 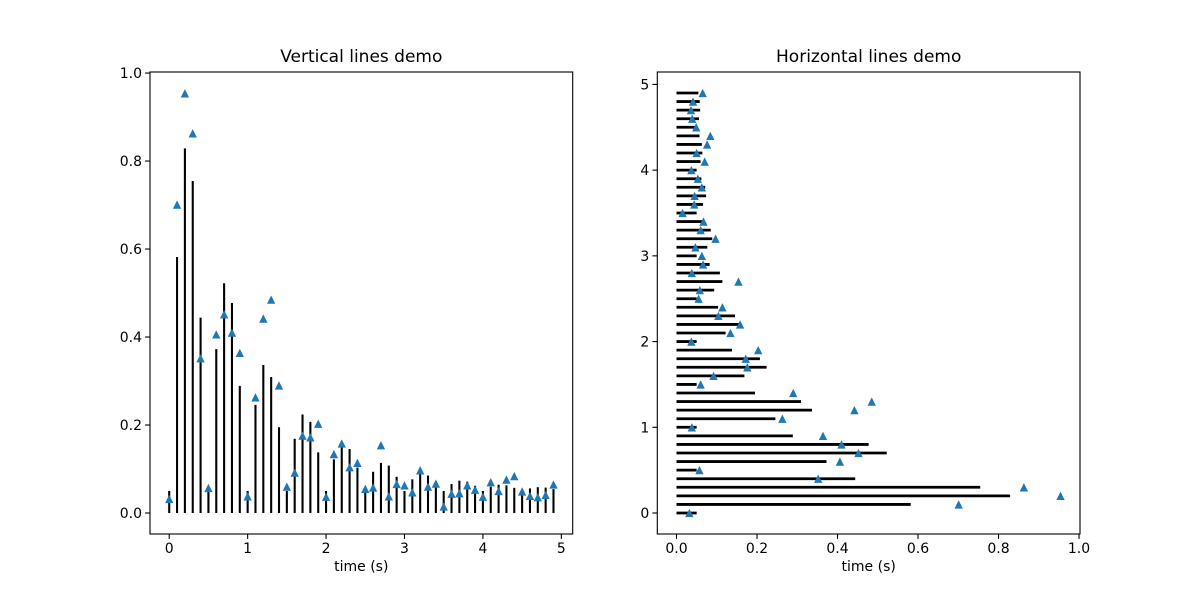 I want to click on x-tick-label: 2, so click(x=326, y=549).